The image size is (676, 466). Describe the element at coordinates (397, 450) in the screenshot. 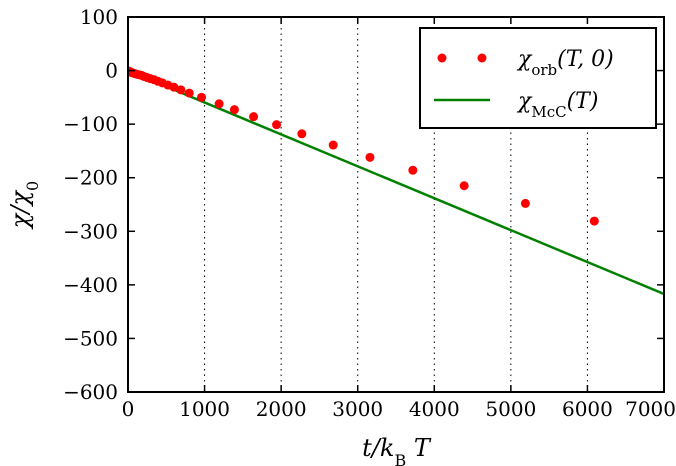

I see `x-axis-label: t/kB T` at that location.